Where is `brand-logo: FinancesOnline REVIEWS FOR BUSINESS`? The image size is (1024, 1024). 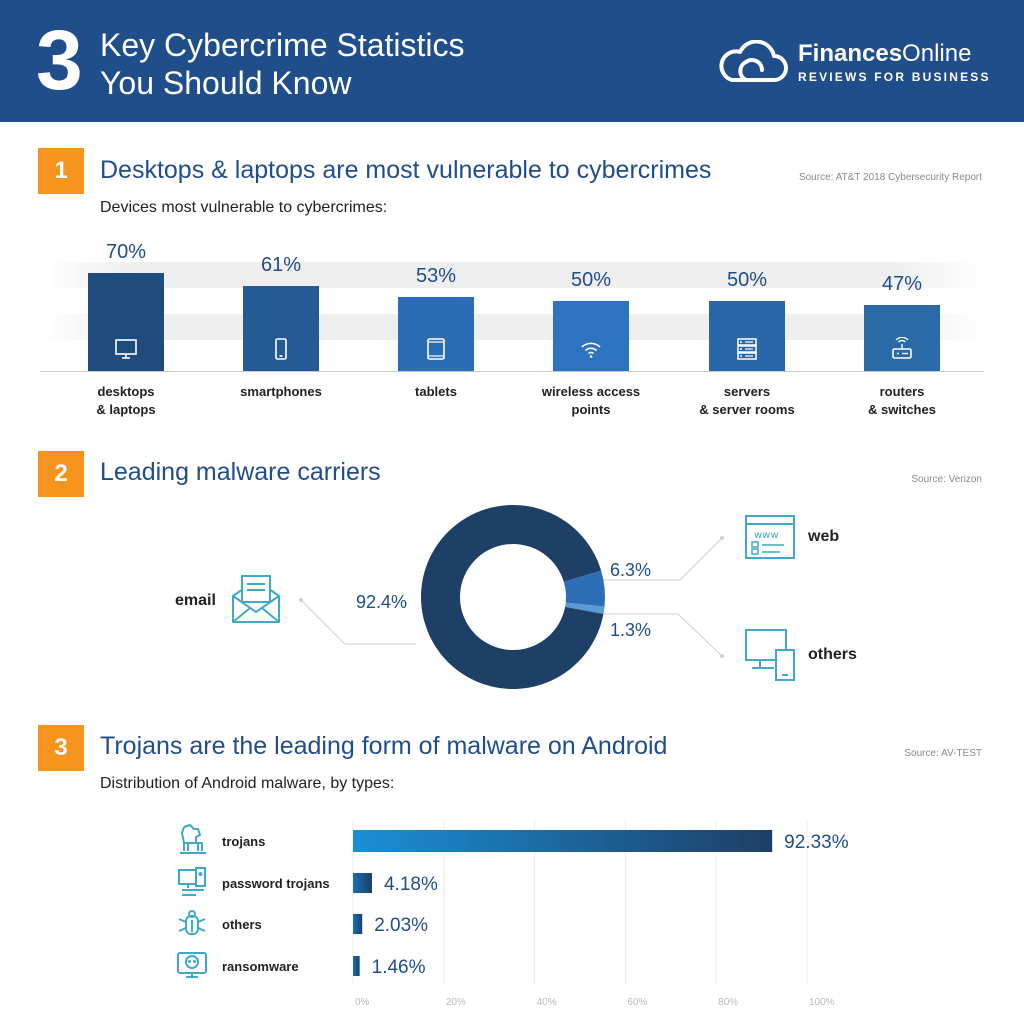 brand-logo: FinancesOnline REVIEWS FOR BUSINESS is located at coordinates (856, 64).